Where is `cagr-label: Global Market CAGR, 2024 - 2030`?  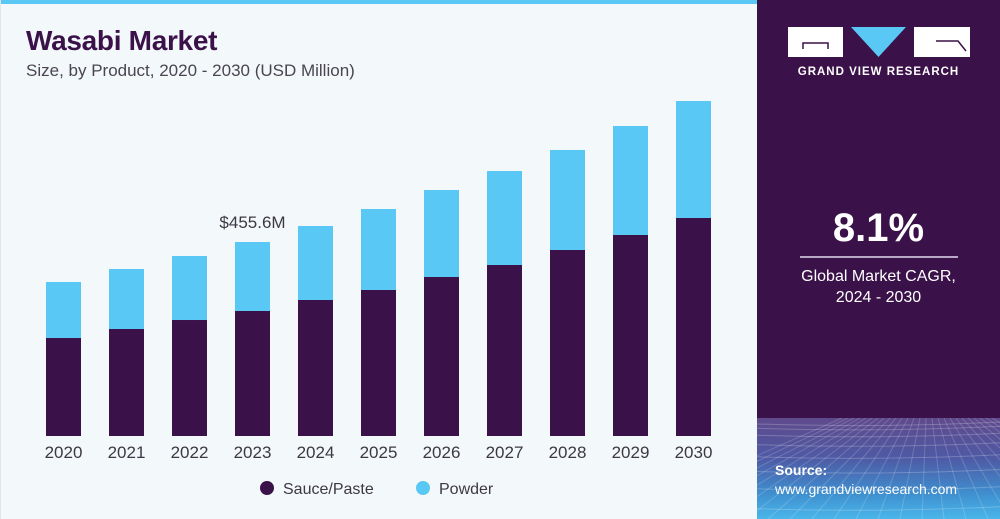 cagr-label: Global Market CAGR, 2024 - 2030 is located at coordinates (878, 287).